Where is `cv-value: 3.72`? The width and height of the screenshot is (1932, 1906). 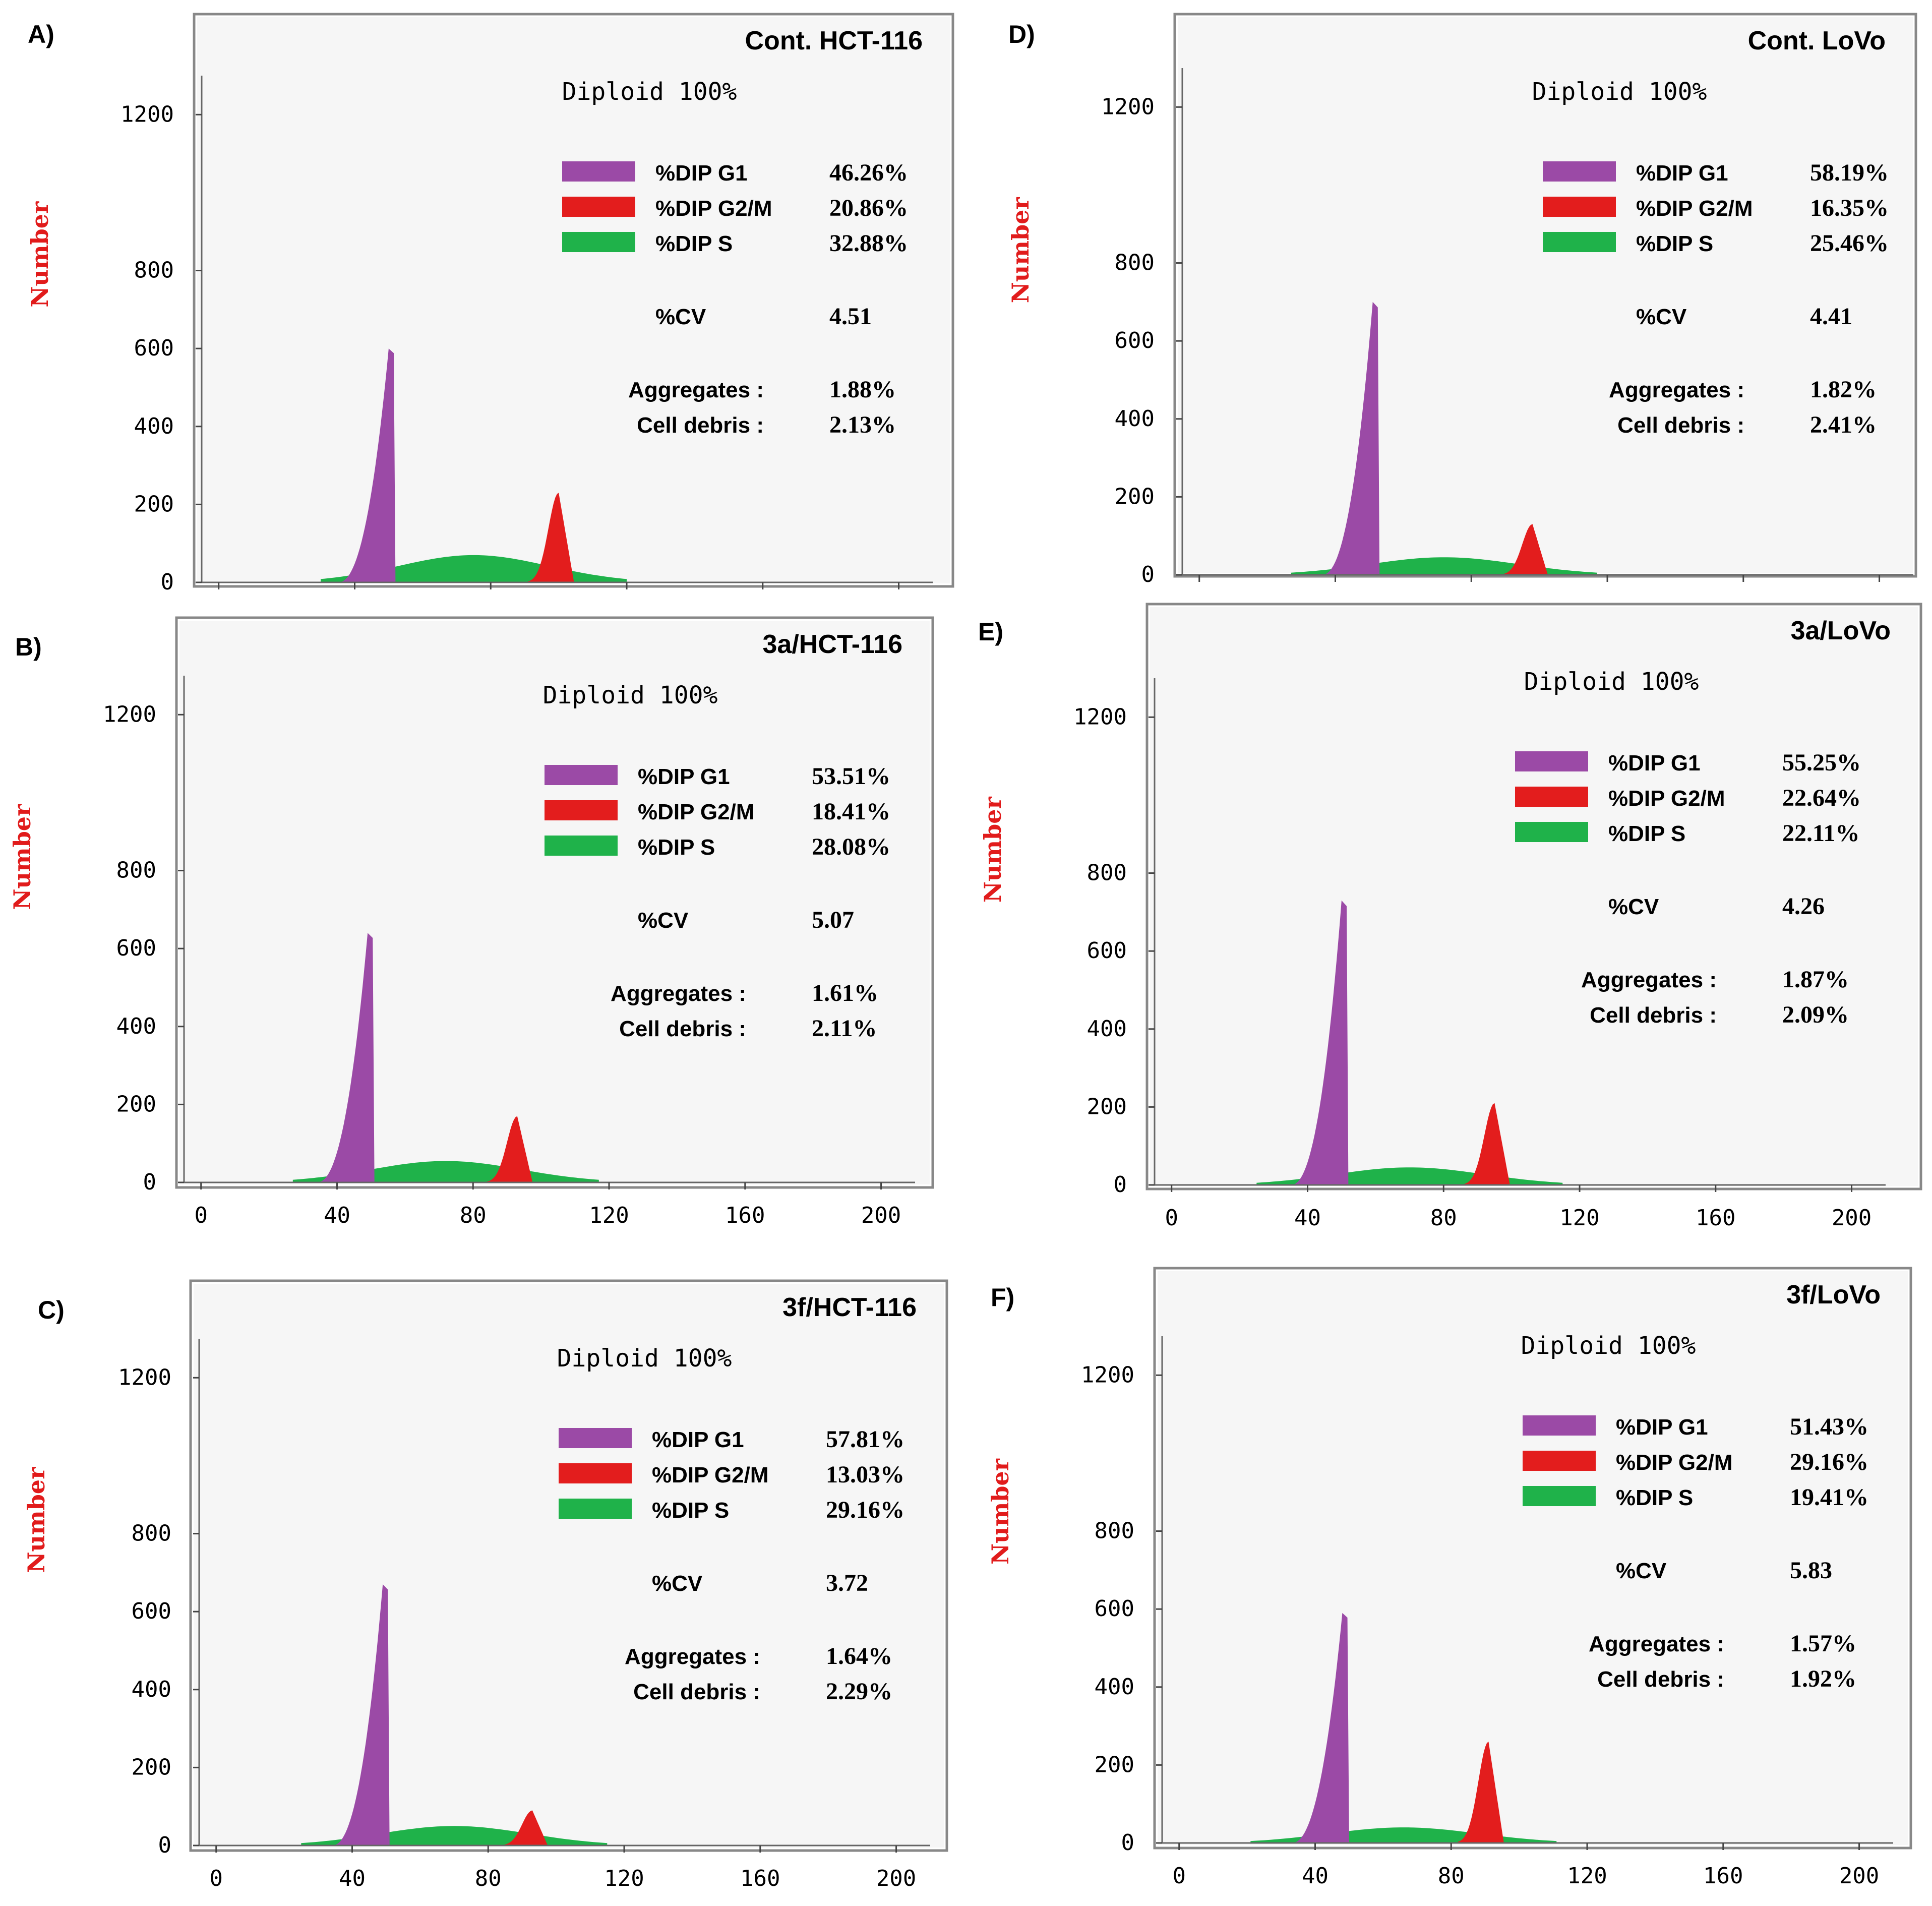 cv-value: 3.72 is located at coordinates (847, 1583).